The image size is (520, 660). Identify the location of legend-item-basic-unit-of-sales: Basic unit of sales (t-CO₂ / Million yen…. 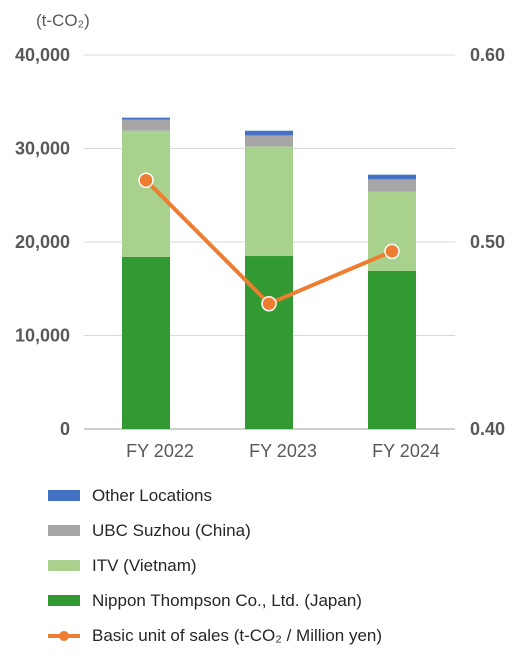
(215, 635).